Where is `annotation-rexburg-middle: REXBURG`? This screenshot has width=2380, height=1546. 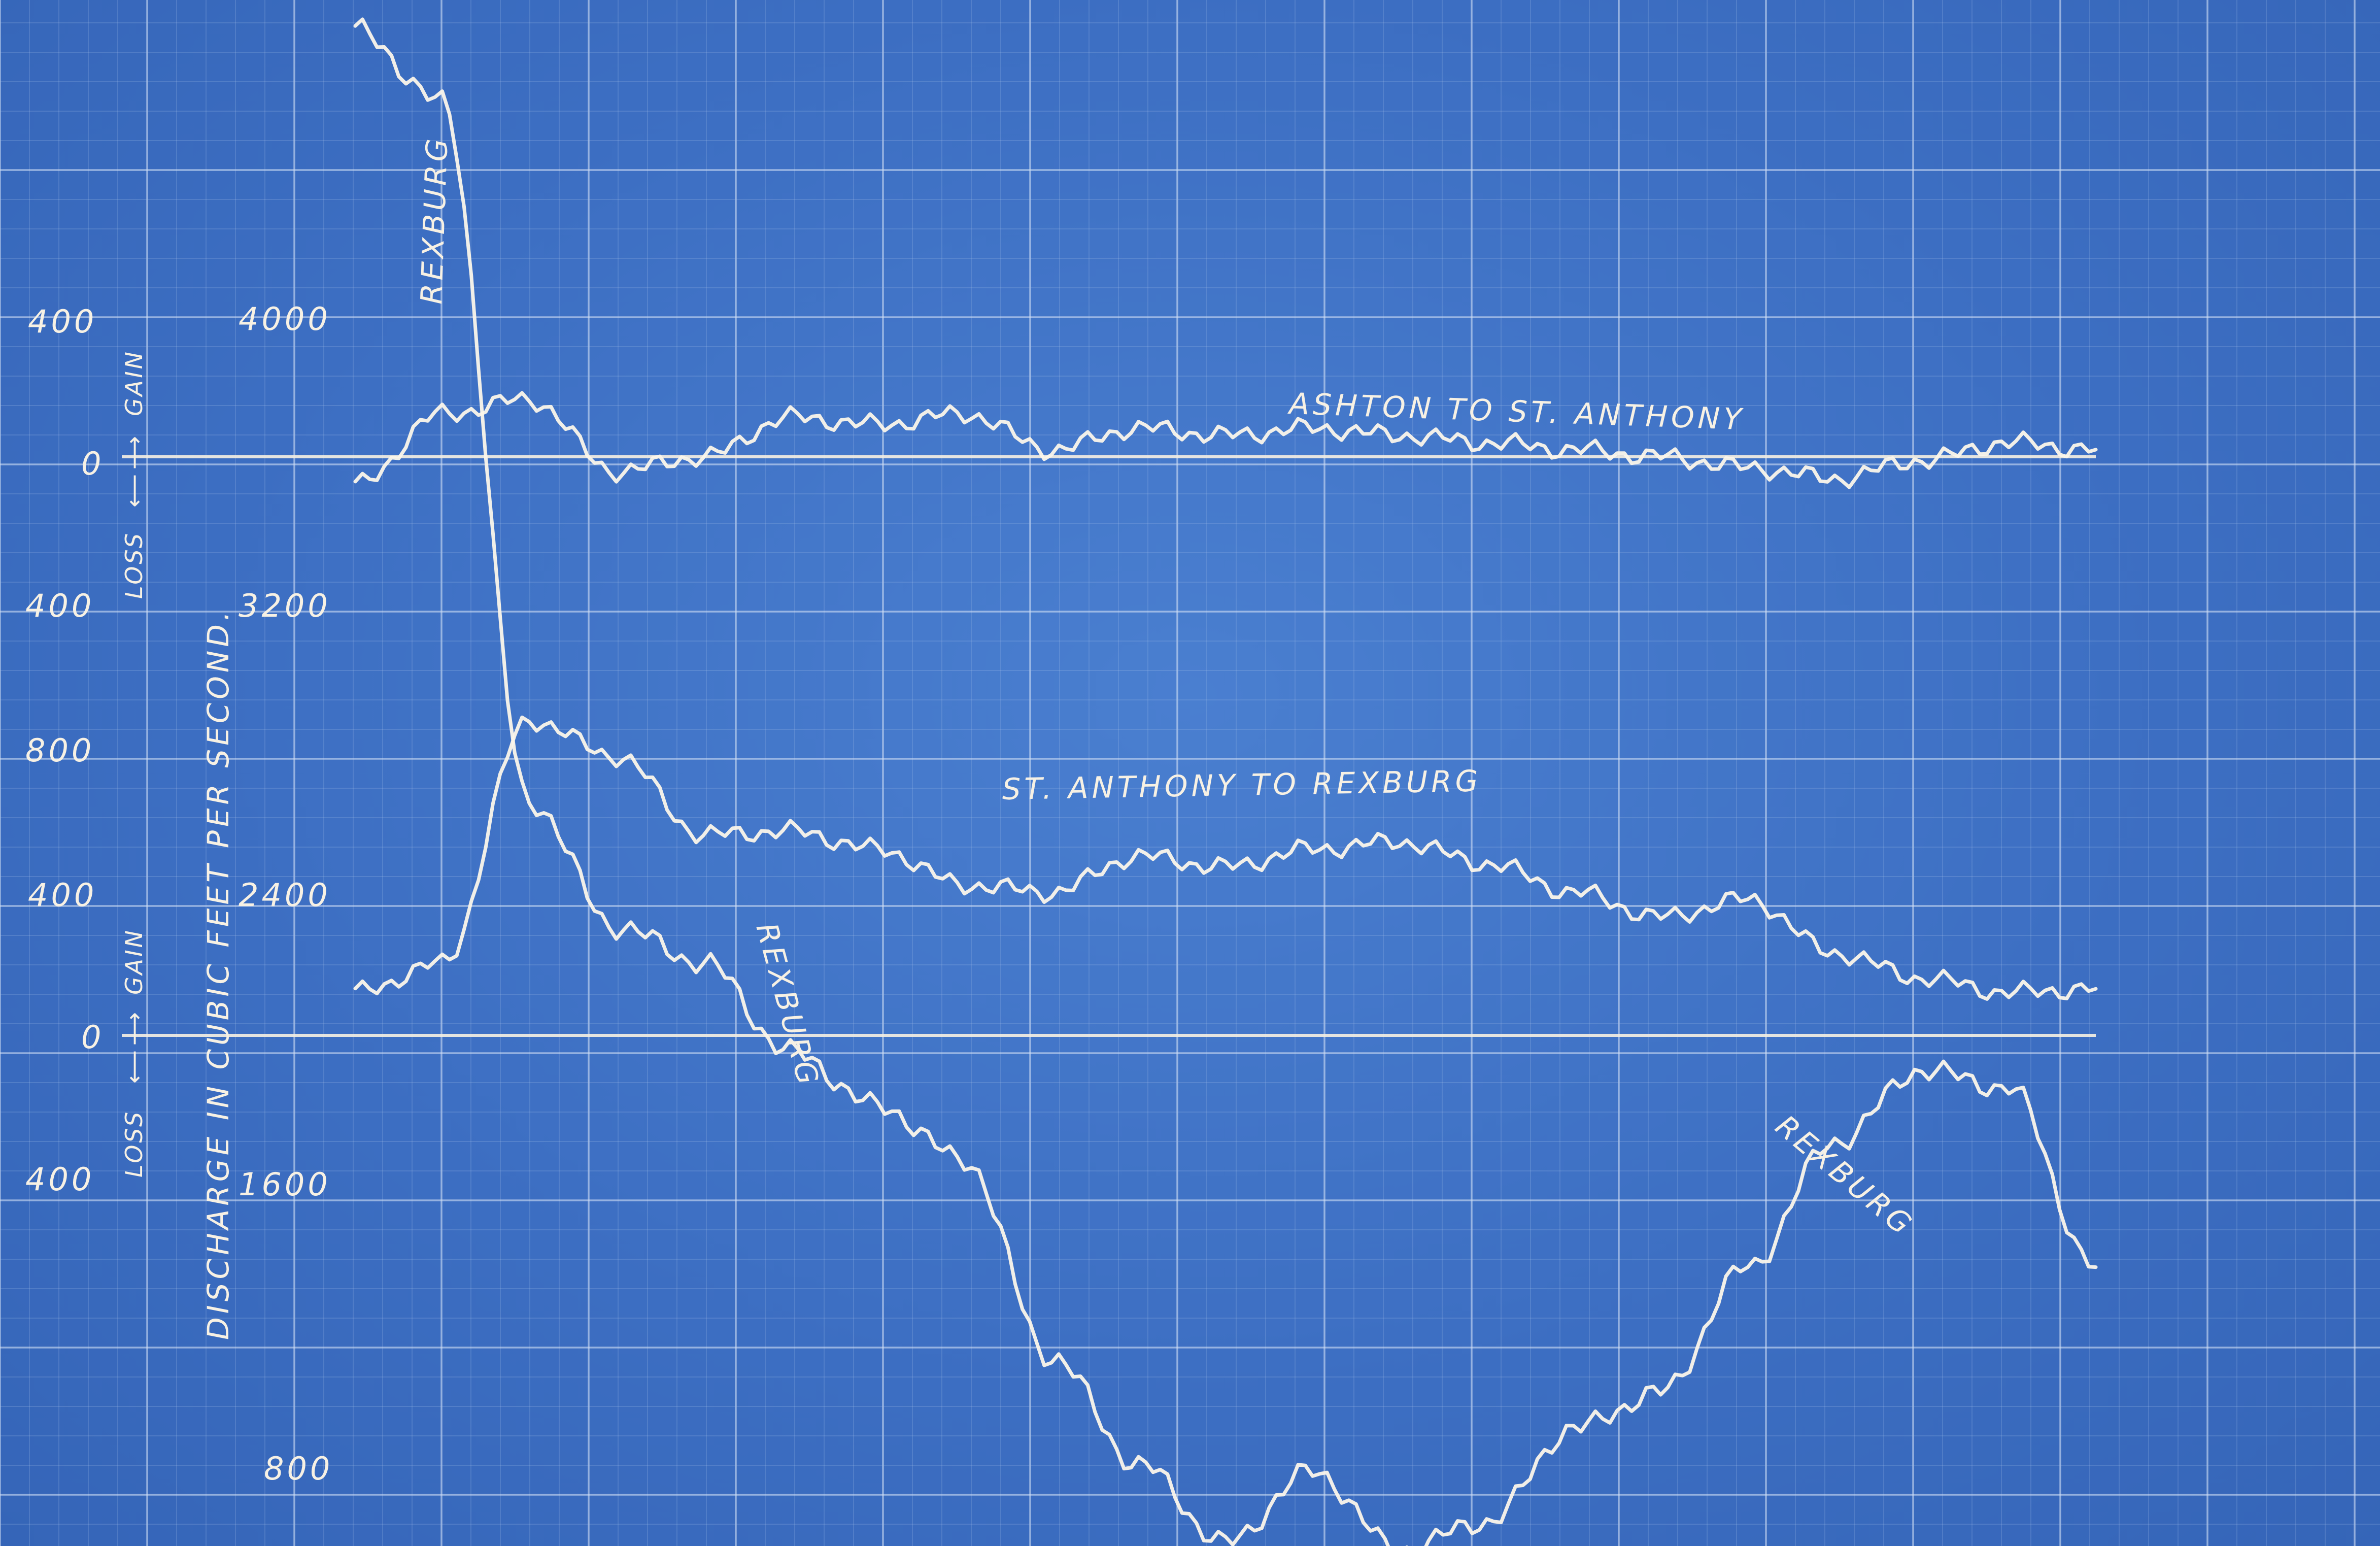 annotation-rexburg-middle: REXBURG is located at coordinates (788, 1005).